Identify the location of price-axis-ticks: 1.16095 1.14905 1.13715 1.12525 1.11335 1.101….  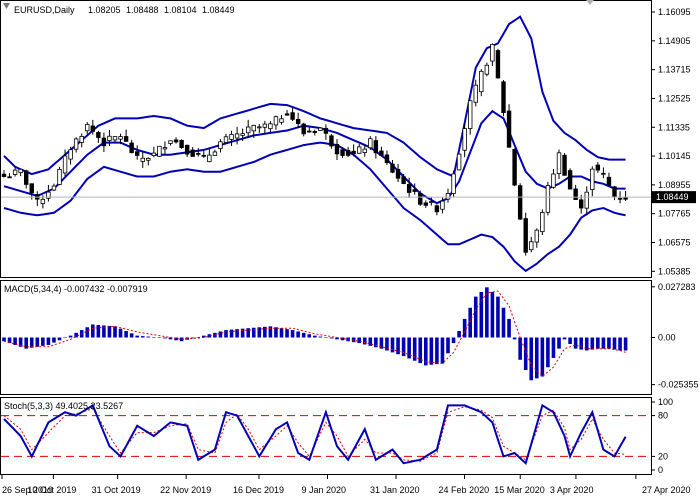
(671, 141).